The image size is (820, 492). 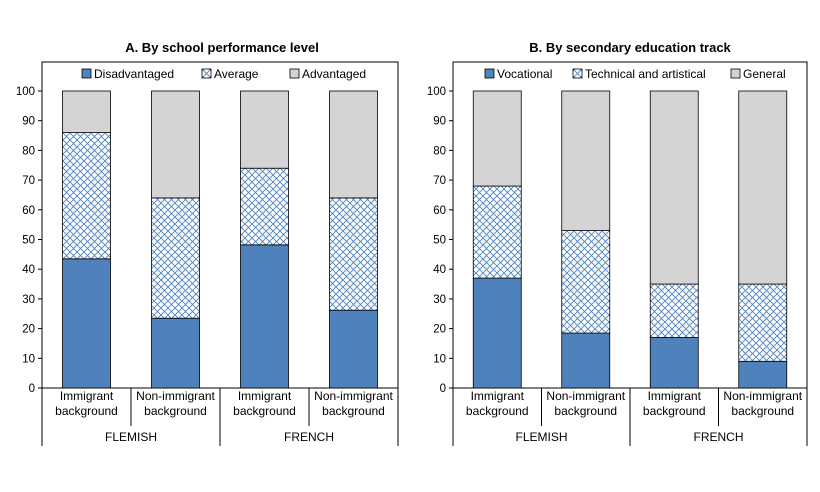 What do you see at coordinates (764, 74) in the screenshot?
I see `legend-label: General` at bounding box center [764, 74].